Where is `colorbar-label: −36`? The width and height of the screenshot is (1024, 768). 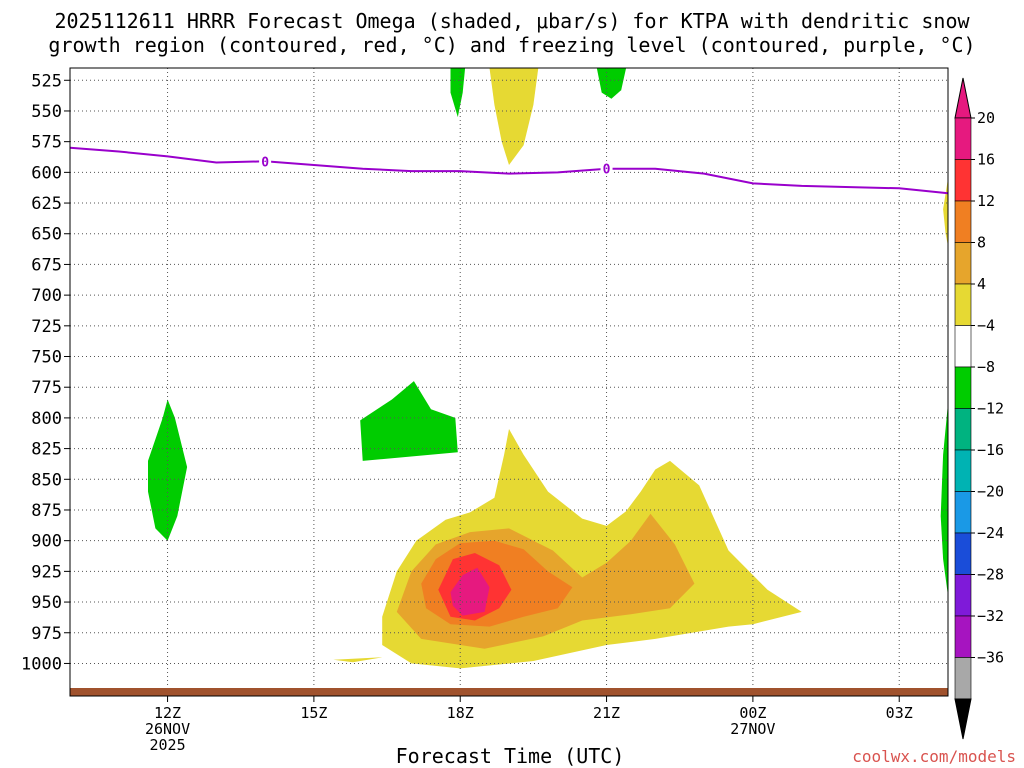
colorbar-label: −36 is located at coordinates (990, 658).